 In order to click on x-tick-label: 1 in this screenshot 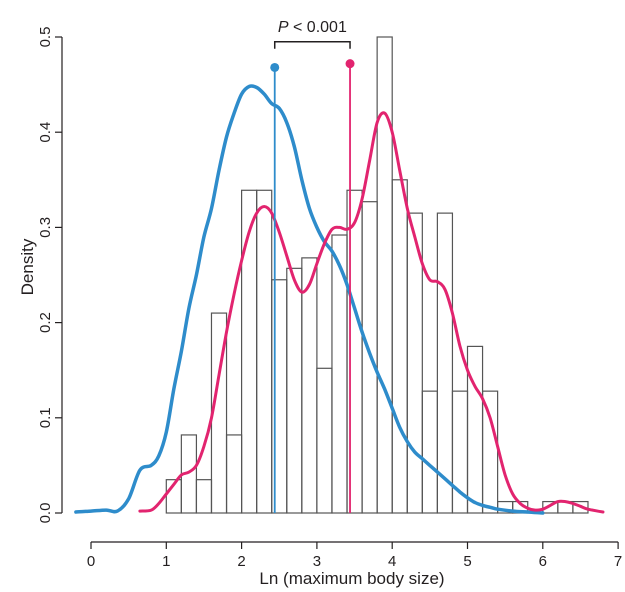, I will do `click(166, 561)`.